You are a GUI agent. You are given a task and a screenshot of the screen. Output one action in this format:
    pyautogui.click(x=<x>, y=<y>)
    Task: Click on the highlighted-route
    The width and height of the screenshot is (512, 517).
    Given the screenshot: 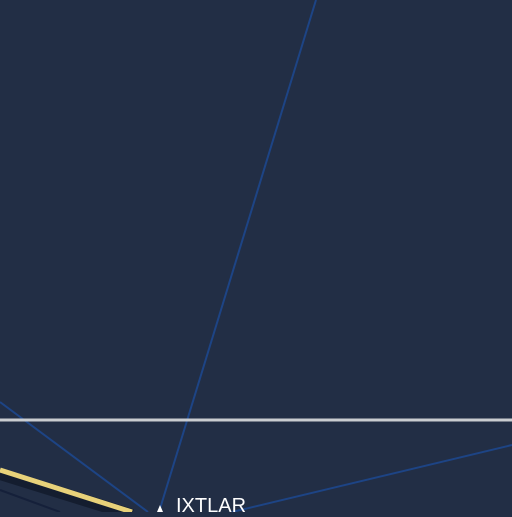 What is the action you would take?
    pyautogui.click(x=66, y=491)
    